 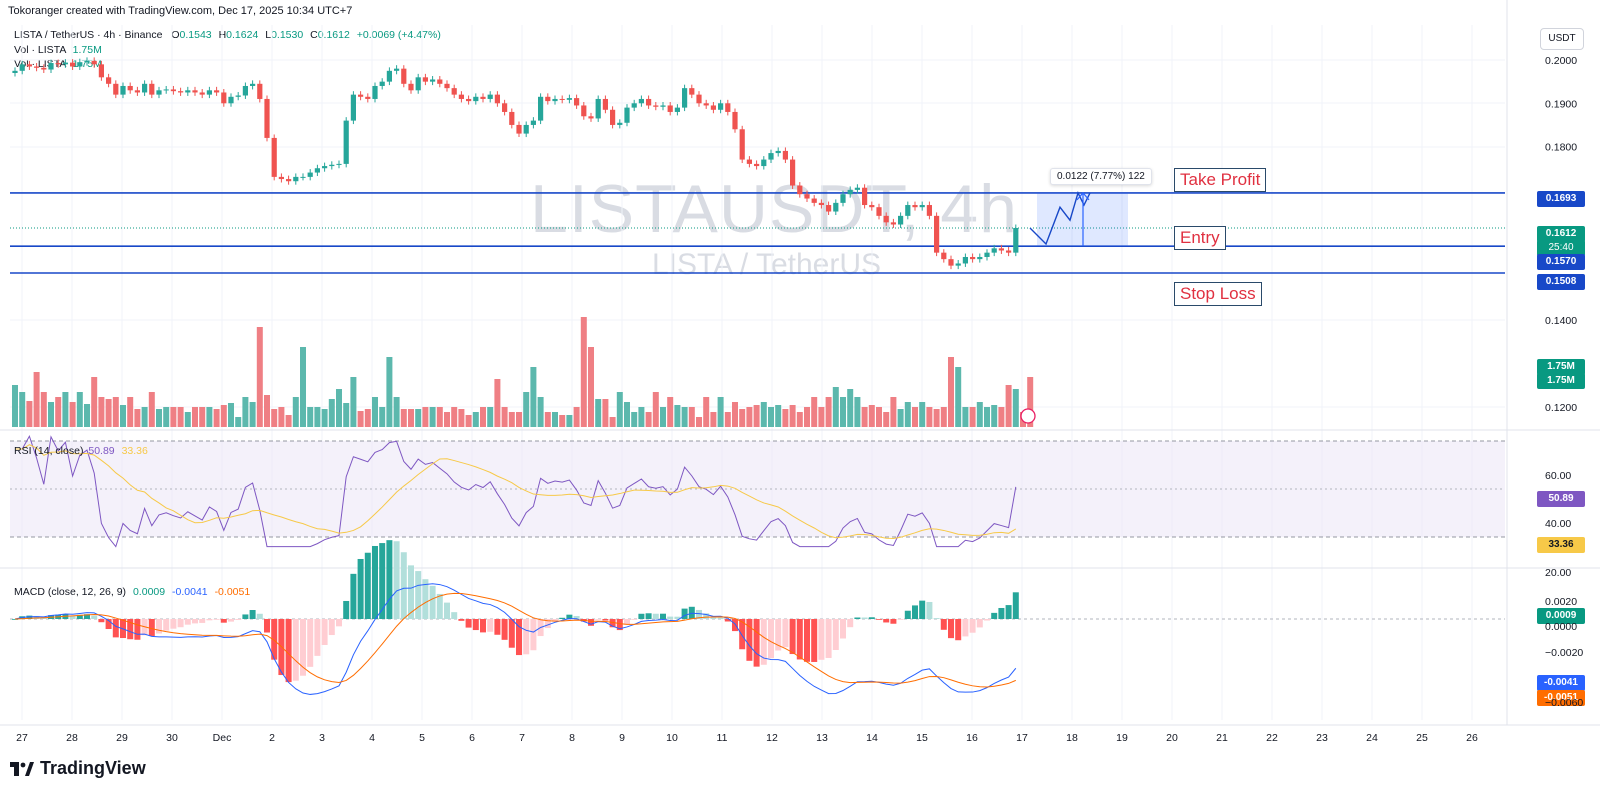 What do you see at coordinates (58, 50) in the screenshot?
I see `volume-legend-1: Vol · LISTA 1.75M` at bounding box center [58, 50].